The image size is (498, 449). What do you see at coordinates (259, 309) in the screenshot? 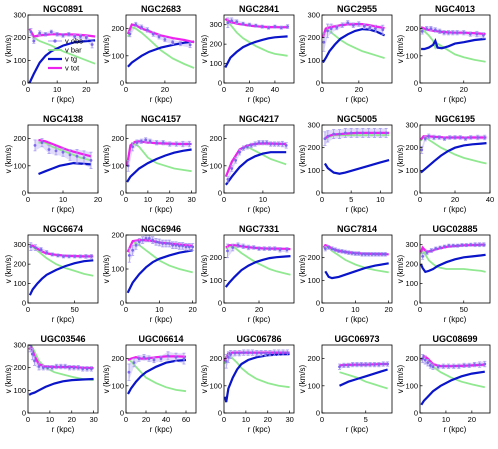
I see `x-tick-label: 20` at bounding box center [259, 309].